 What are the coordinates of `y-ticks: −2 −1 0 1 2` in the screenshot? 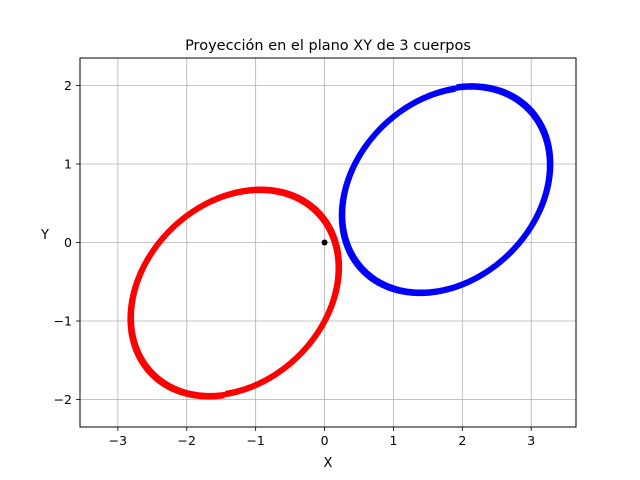 It's located at (67, 242).